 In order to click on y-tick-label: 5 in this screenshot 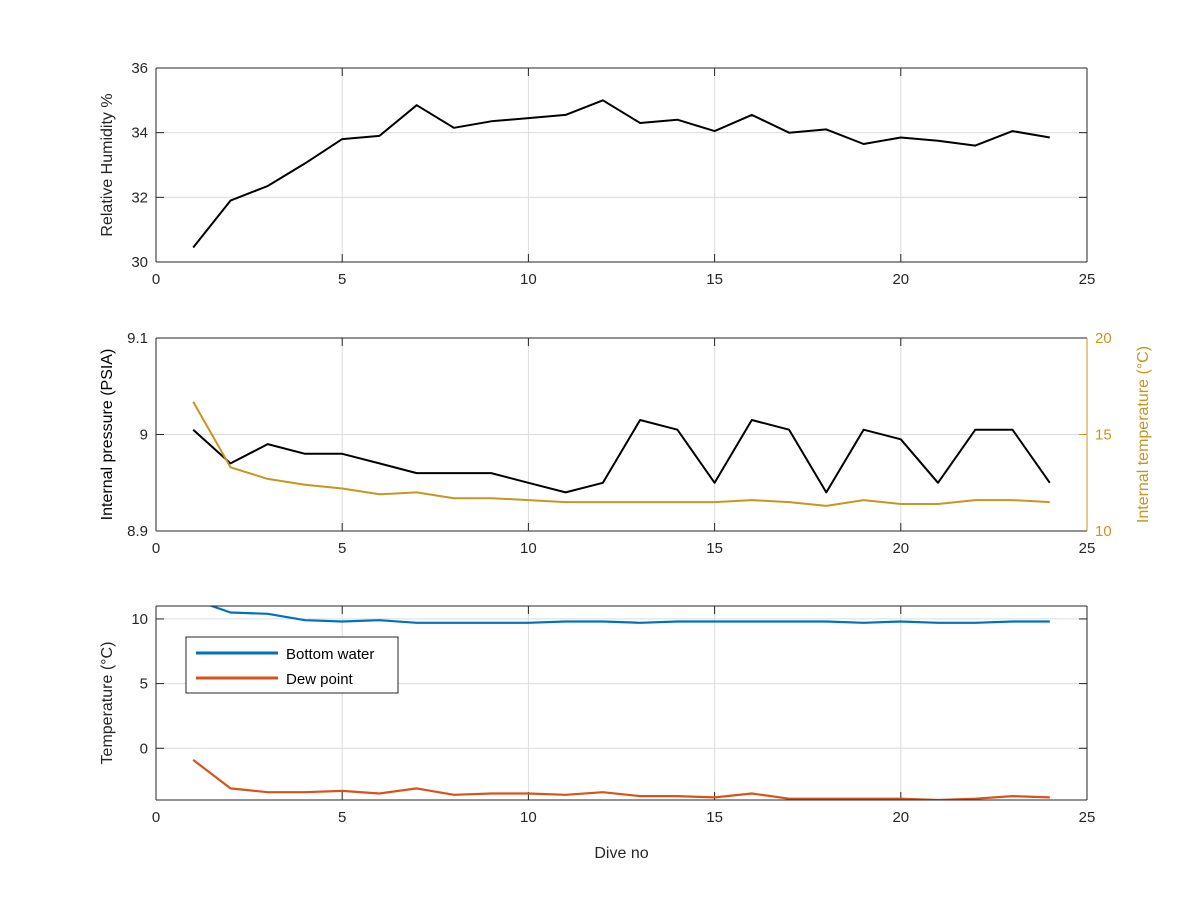, I will do `click(144, 684)`.